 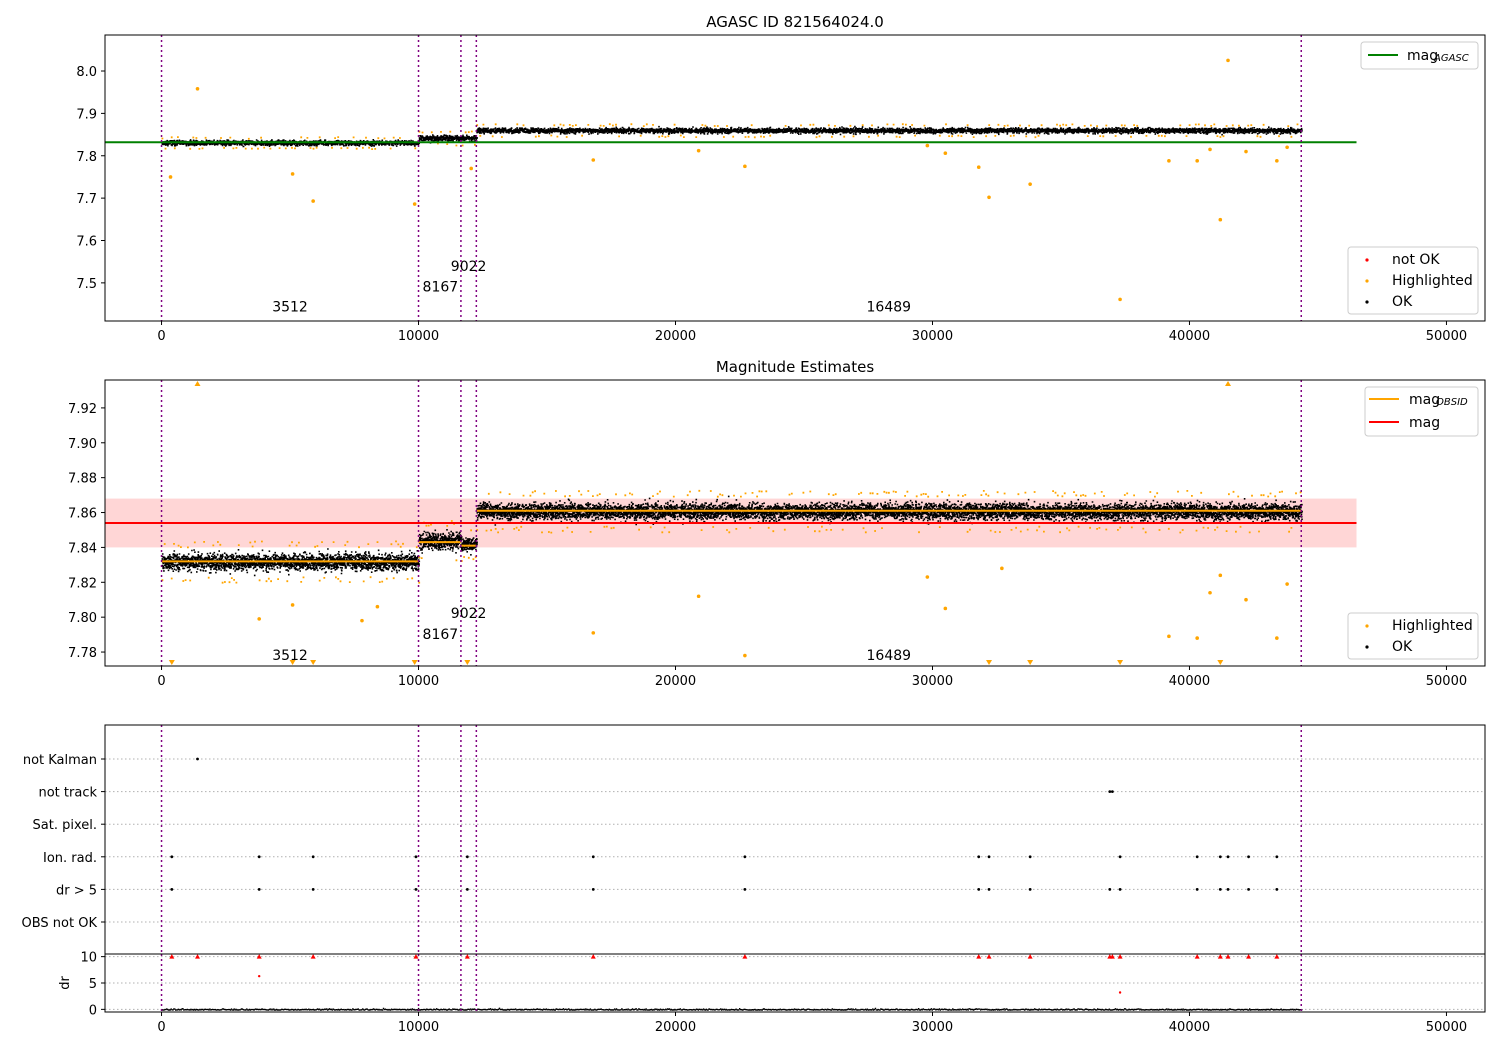 I want to click on legend-mag-obsid-label: mag, so click(x=1424, y=400).